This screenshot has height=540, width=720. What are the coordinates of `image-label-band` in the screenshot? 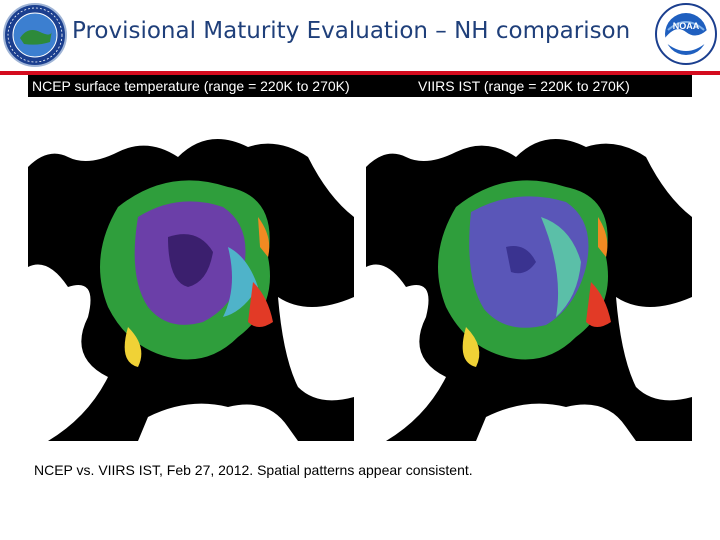 It's located at (360, 86).